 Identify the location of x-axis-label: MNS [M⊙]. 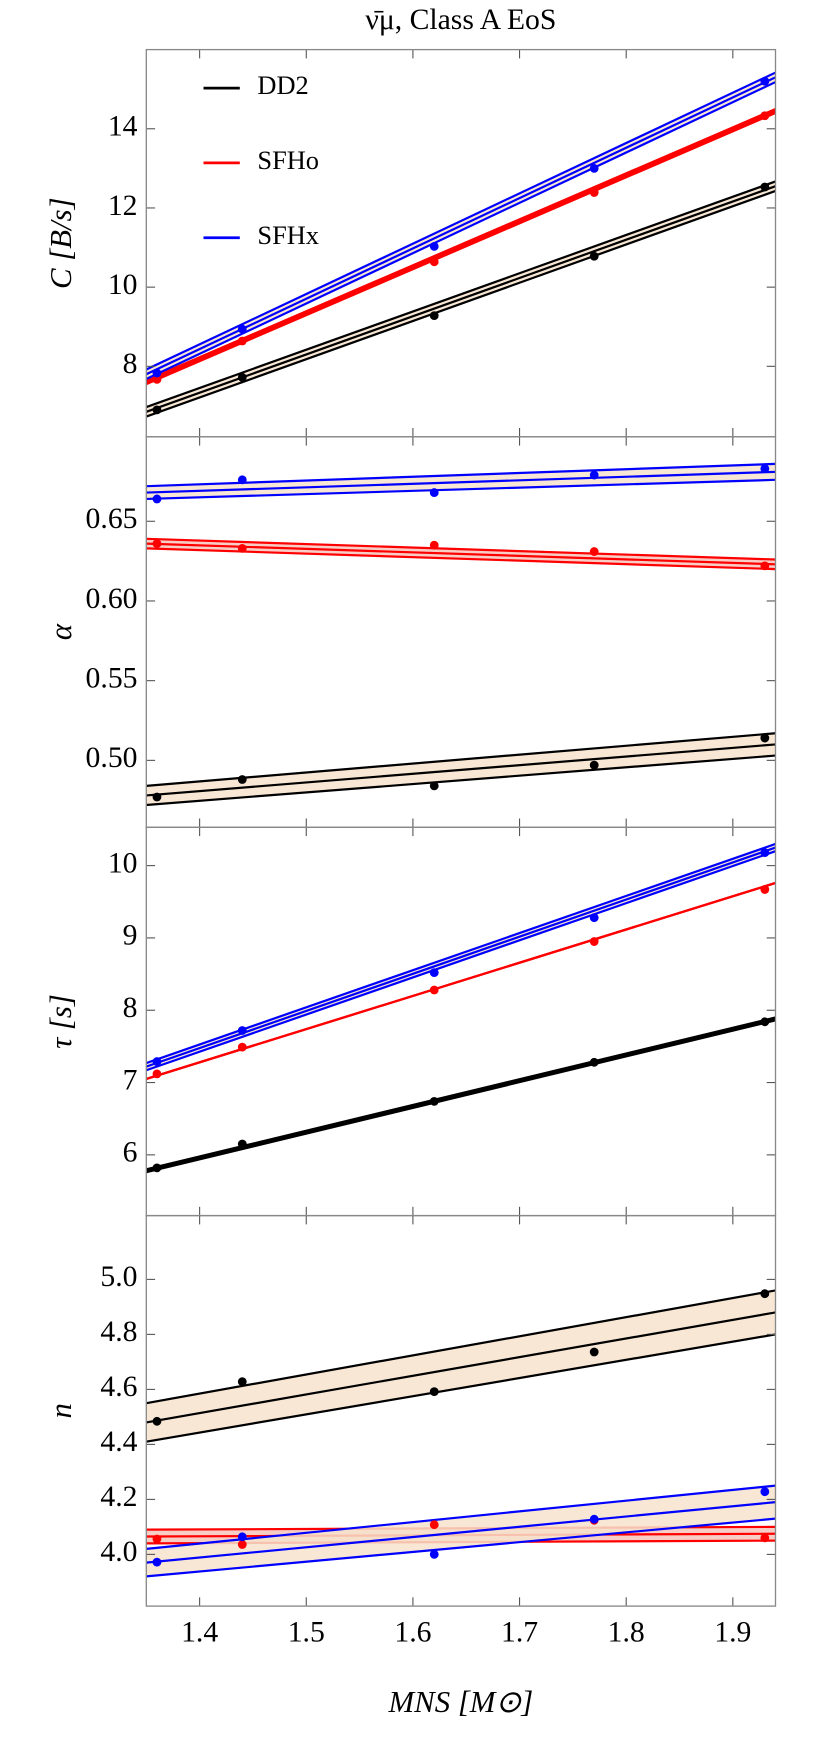
(461, 1702).